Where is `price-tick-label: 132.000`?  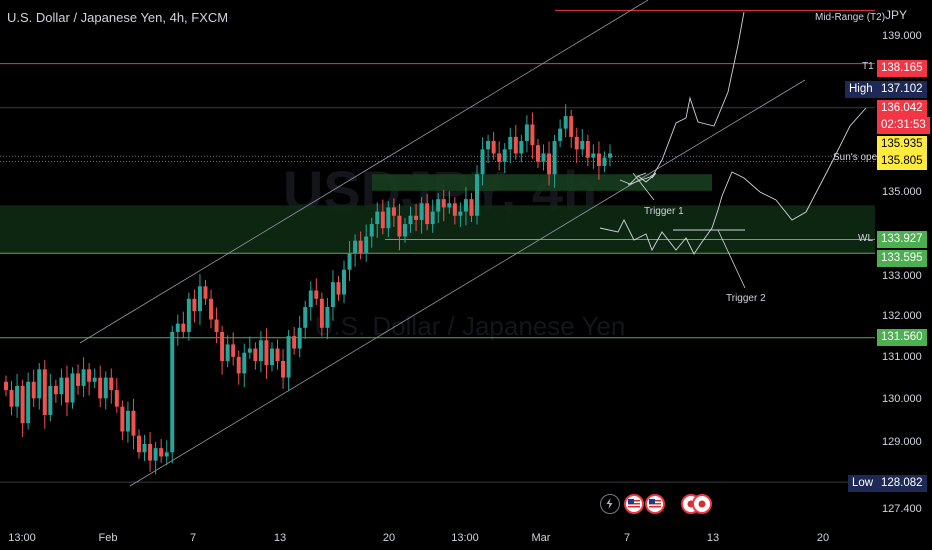 price-tick-label: 132.000 is located at coordinates (902, 316).